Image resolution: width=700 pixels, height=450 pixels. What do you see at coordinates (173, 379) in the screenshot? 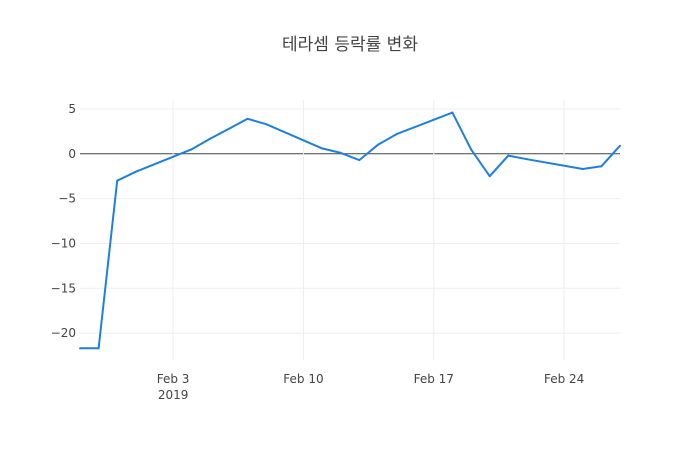
I see `x-tick-label: Feb 3` at bounding box center [173, 379].